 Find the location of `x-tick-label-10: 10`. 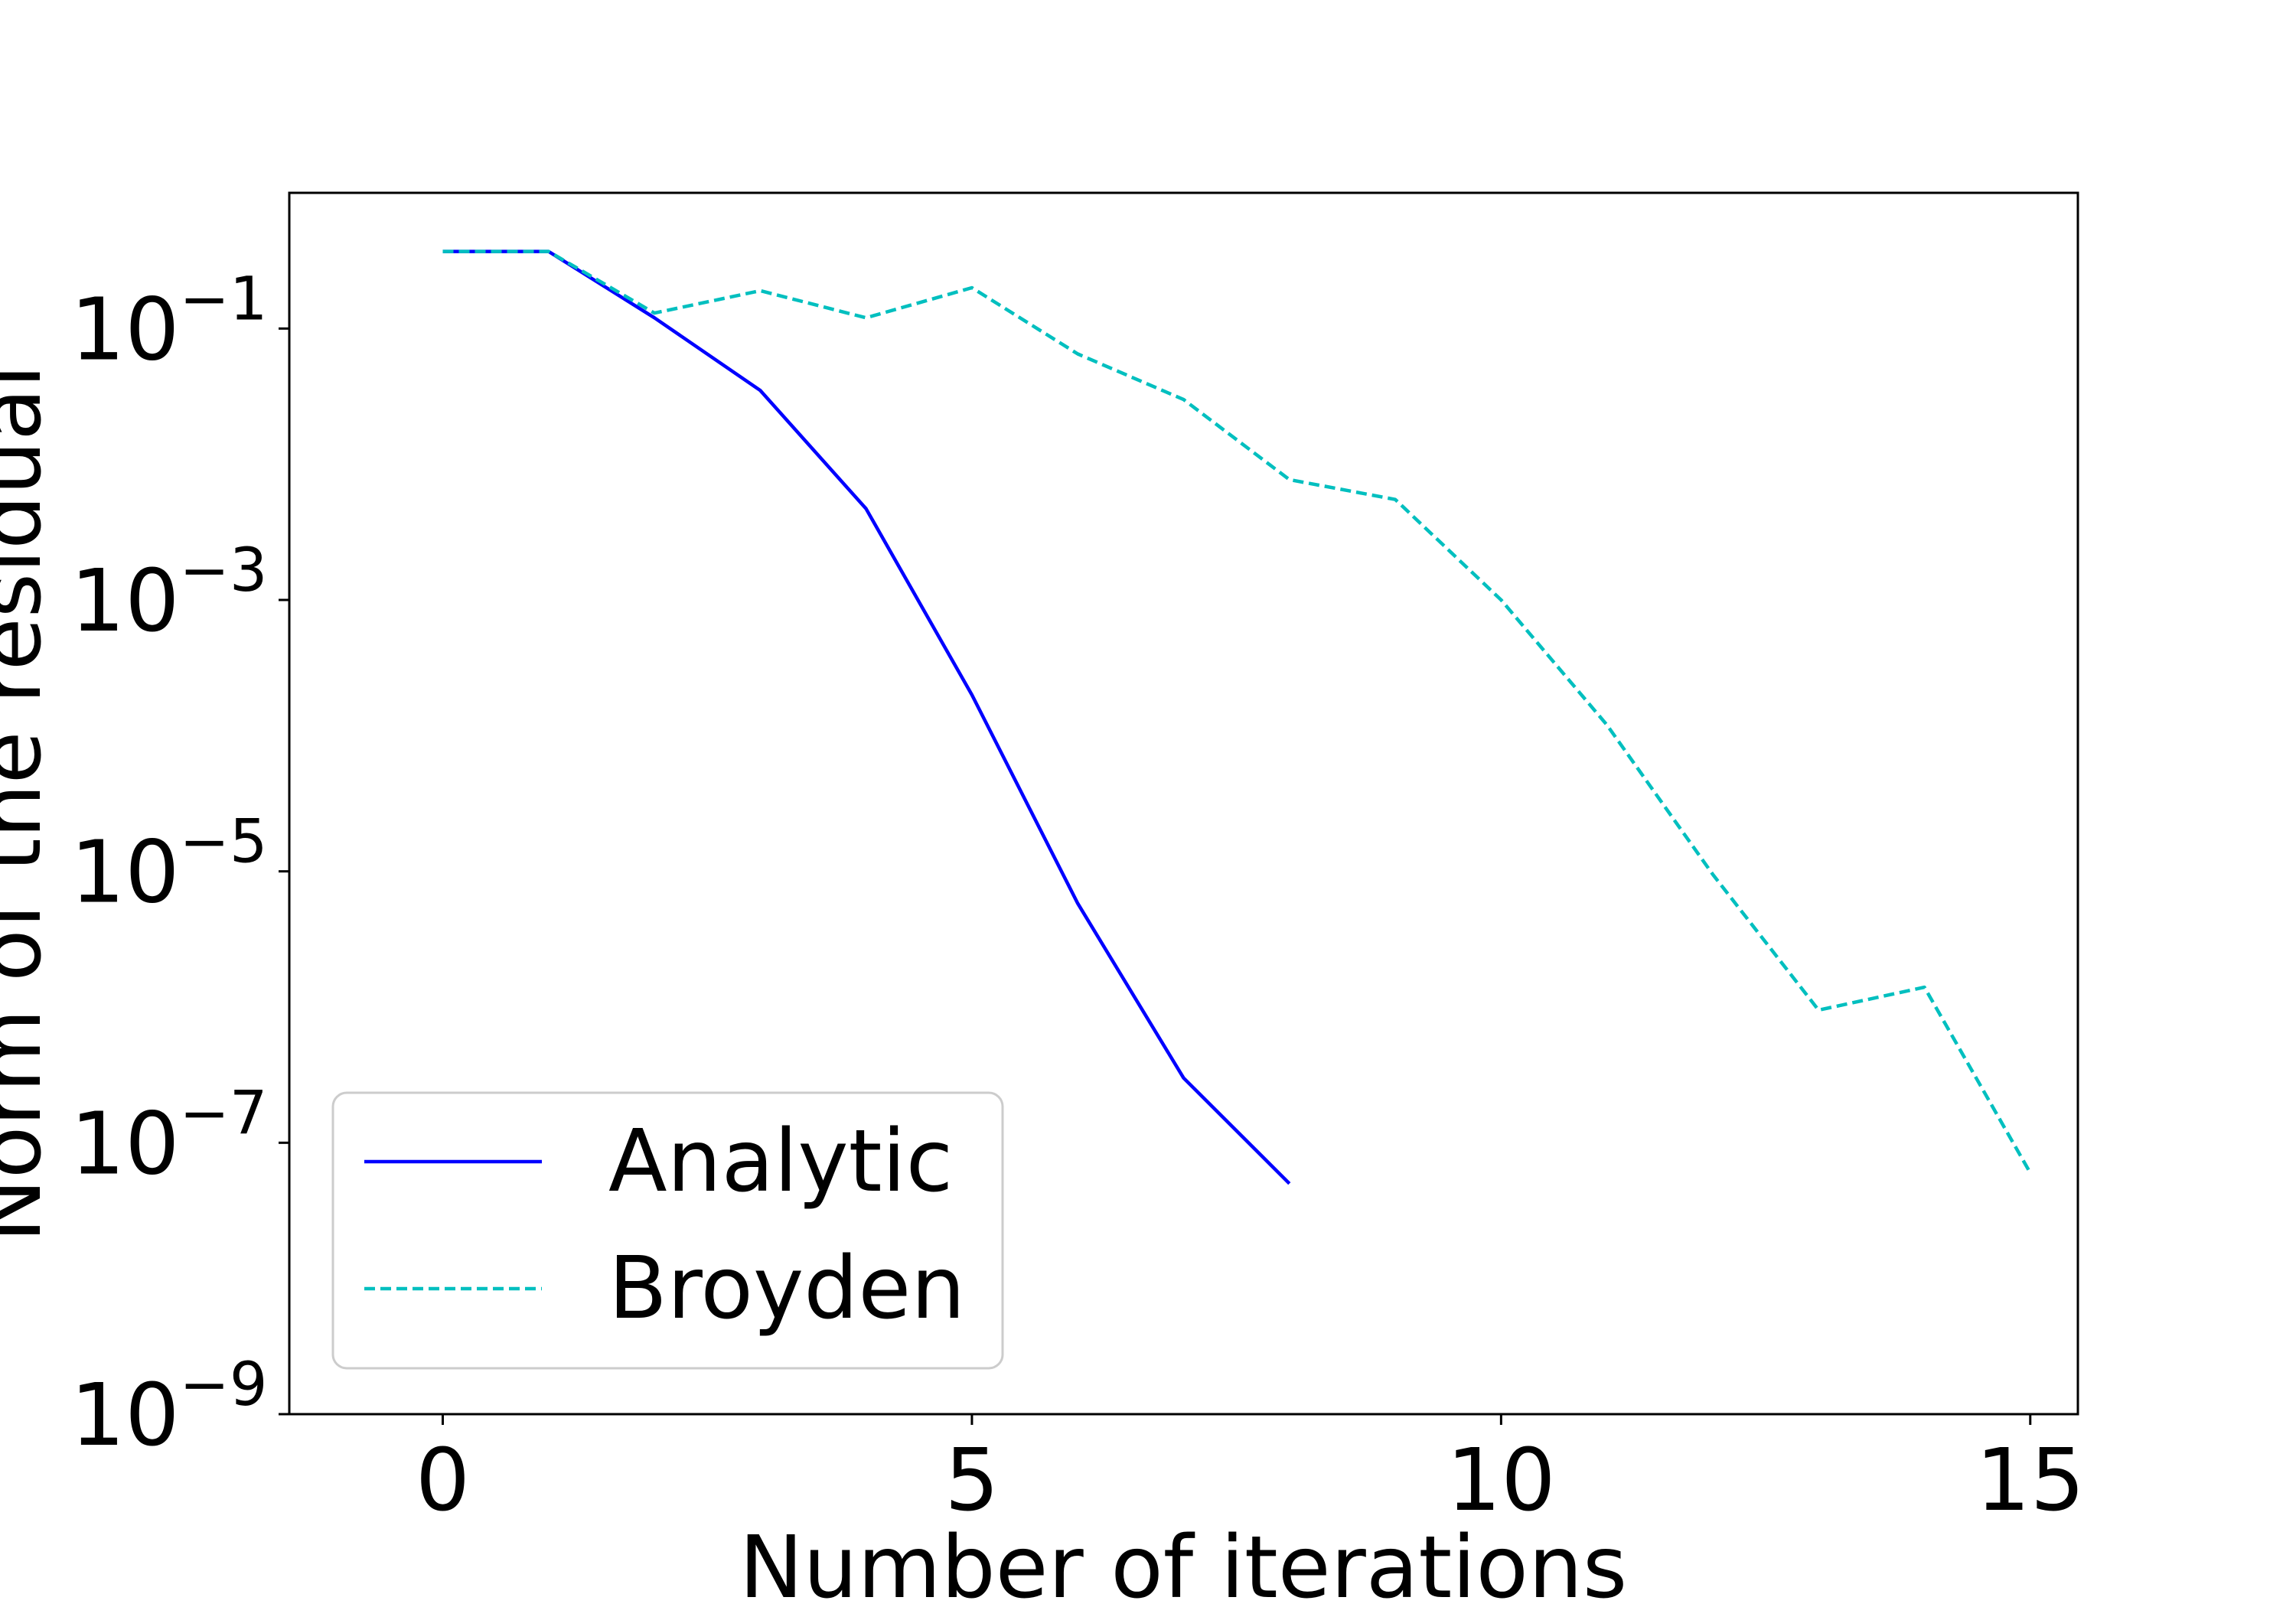

x-tick-label-10: 10 is located at coordinates (1501, 1480).